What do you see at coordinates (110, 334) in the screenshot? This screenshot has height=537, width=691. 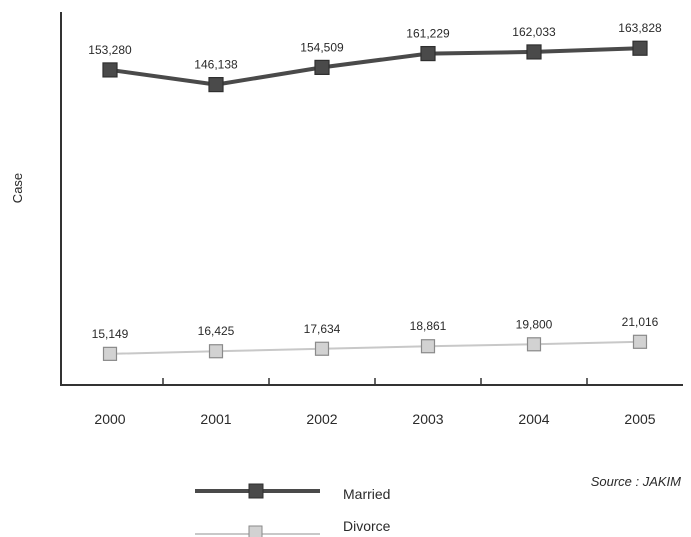 I see `data-label-divorce: 15,149` at bounding box center [110, 334].